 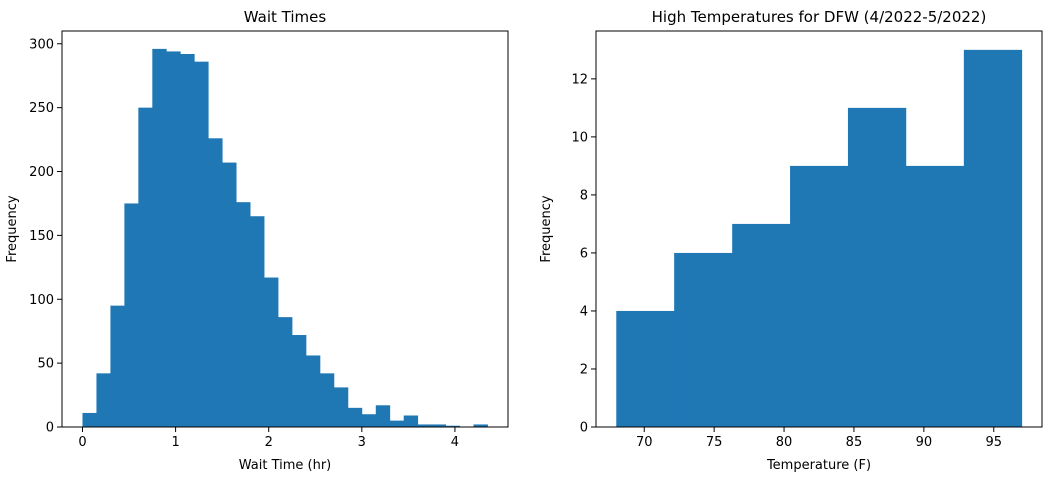 What do you see at coordinates (175, 442) in the screenshot?
I see `x-tick-label: 1` at bounding box center [175, 442].